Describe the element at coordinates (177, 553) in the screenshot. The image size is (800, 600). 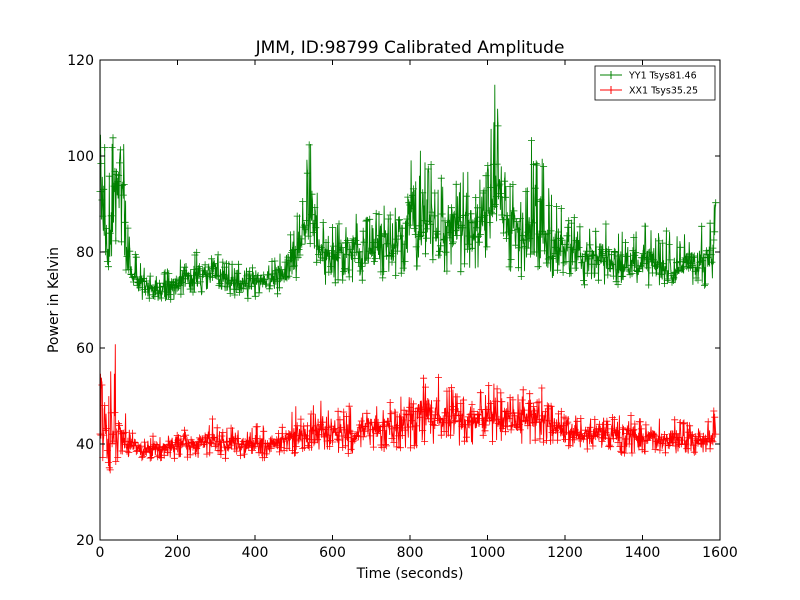
I see `x-tick-label: 200` at that location.